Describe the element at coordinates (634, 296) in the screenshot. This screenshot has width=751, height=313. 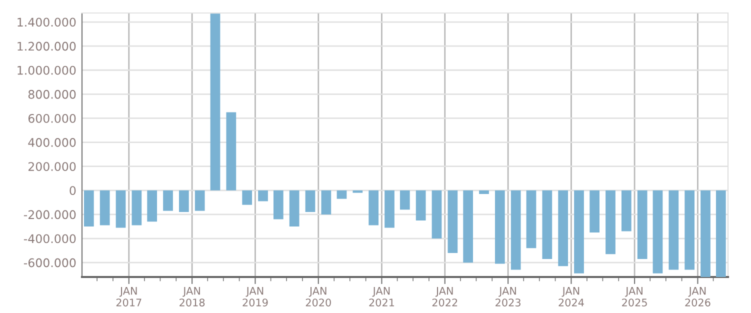
I see `x-tick-label: JAN 2025` at that location.